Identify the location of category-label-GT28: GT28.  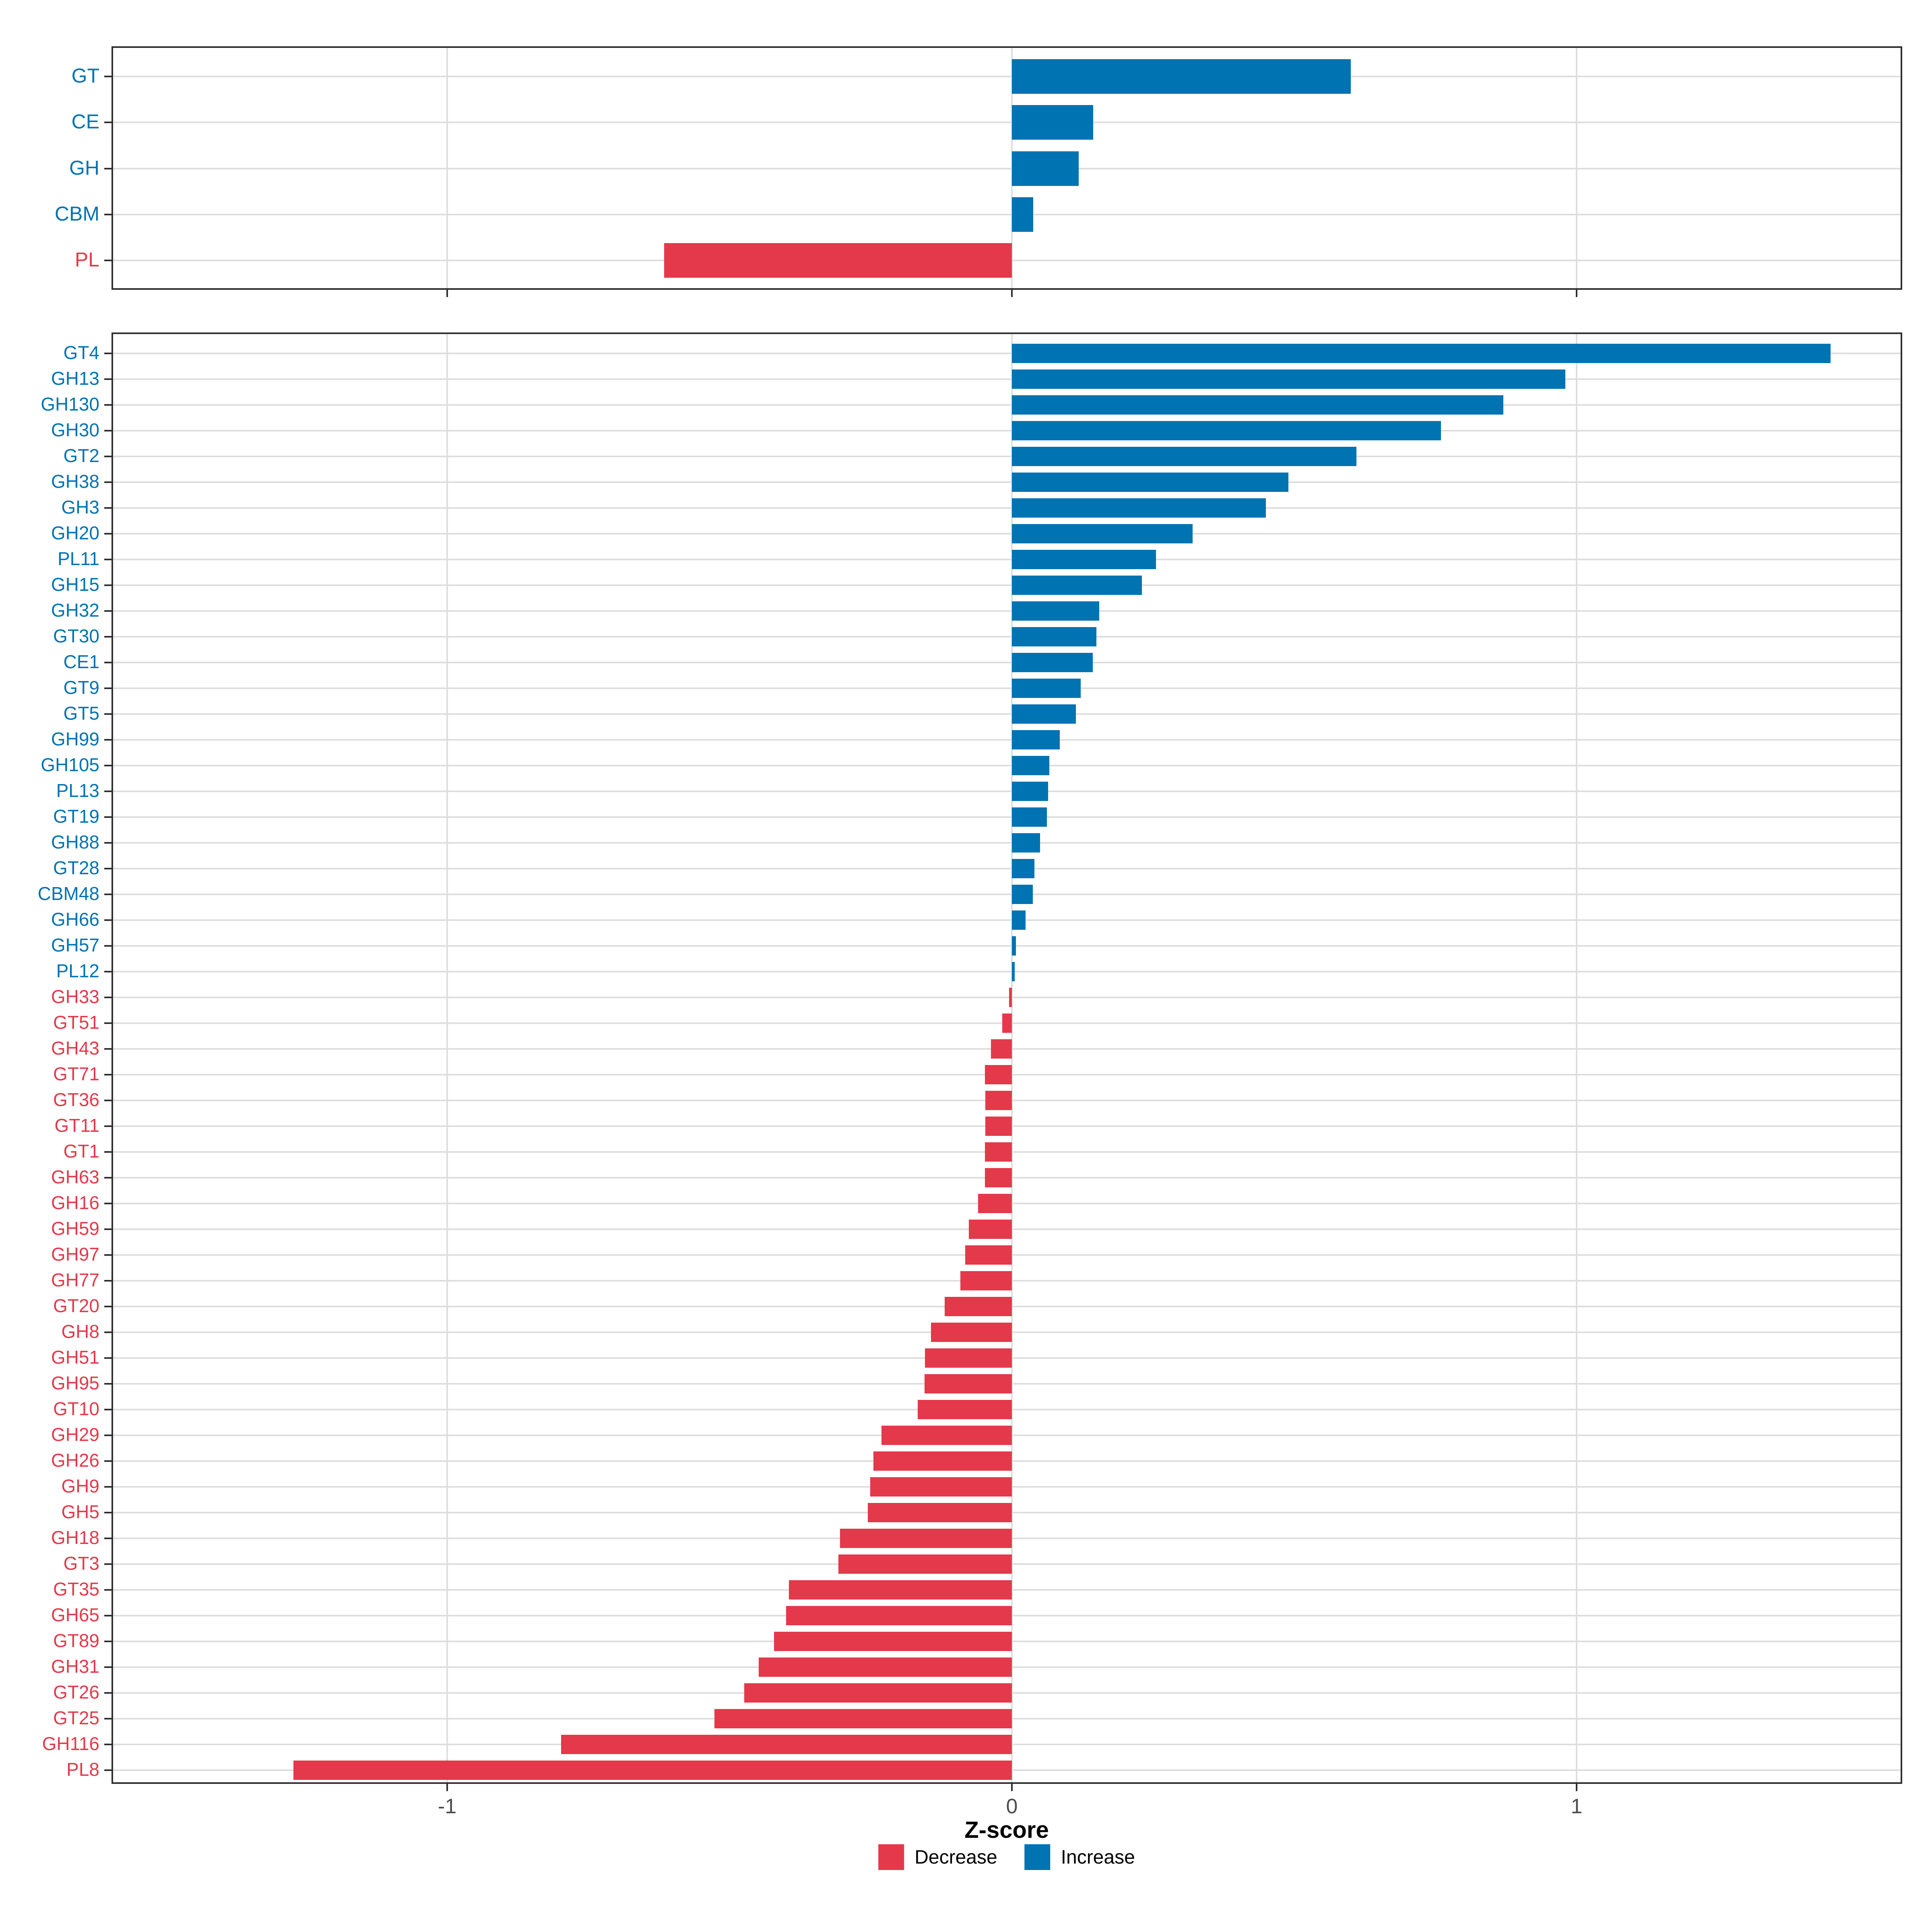
(76, 868).